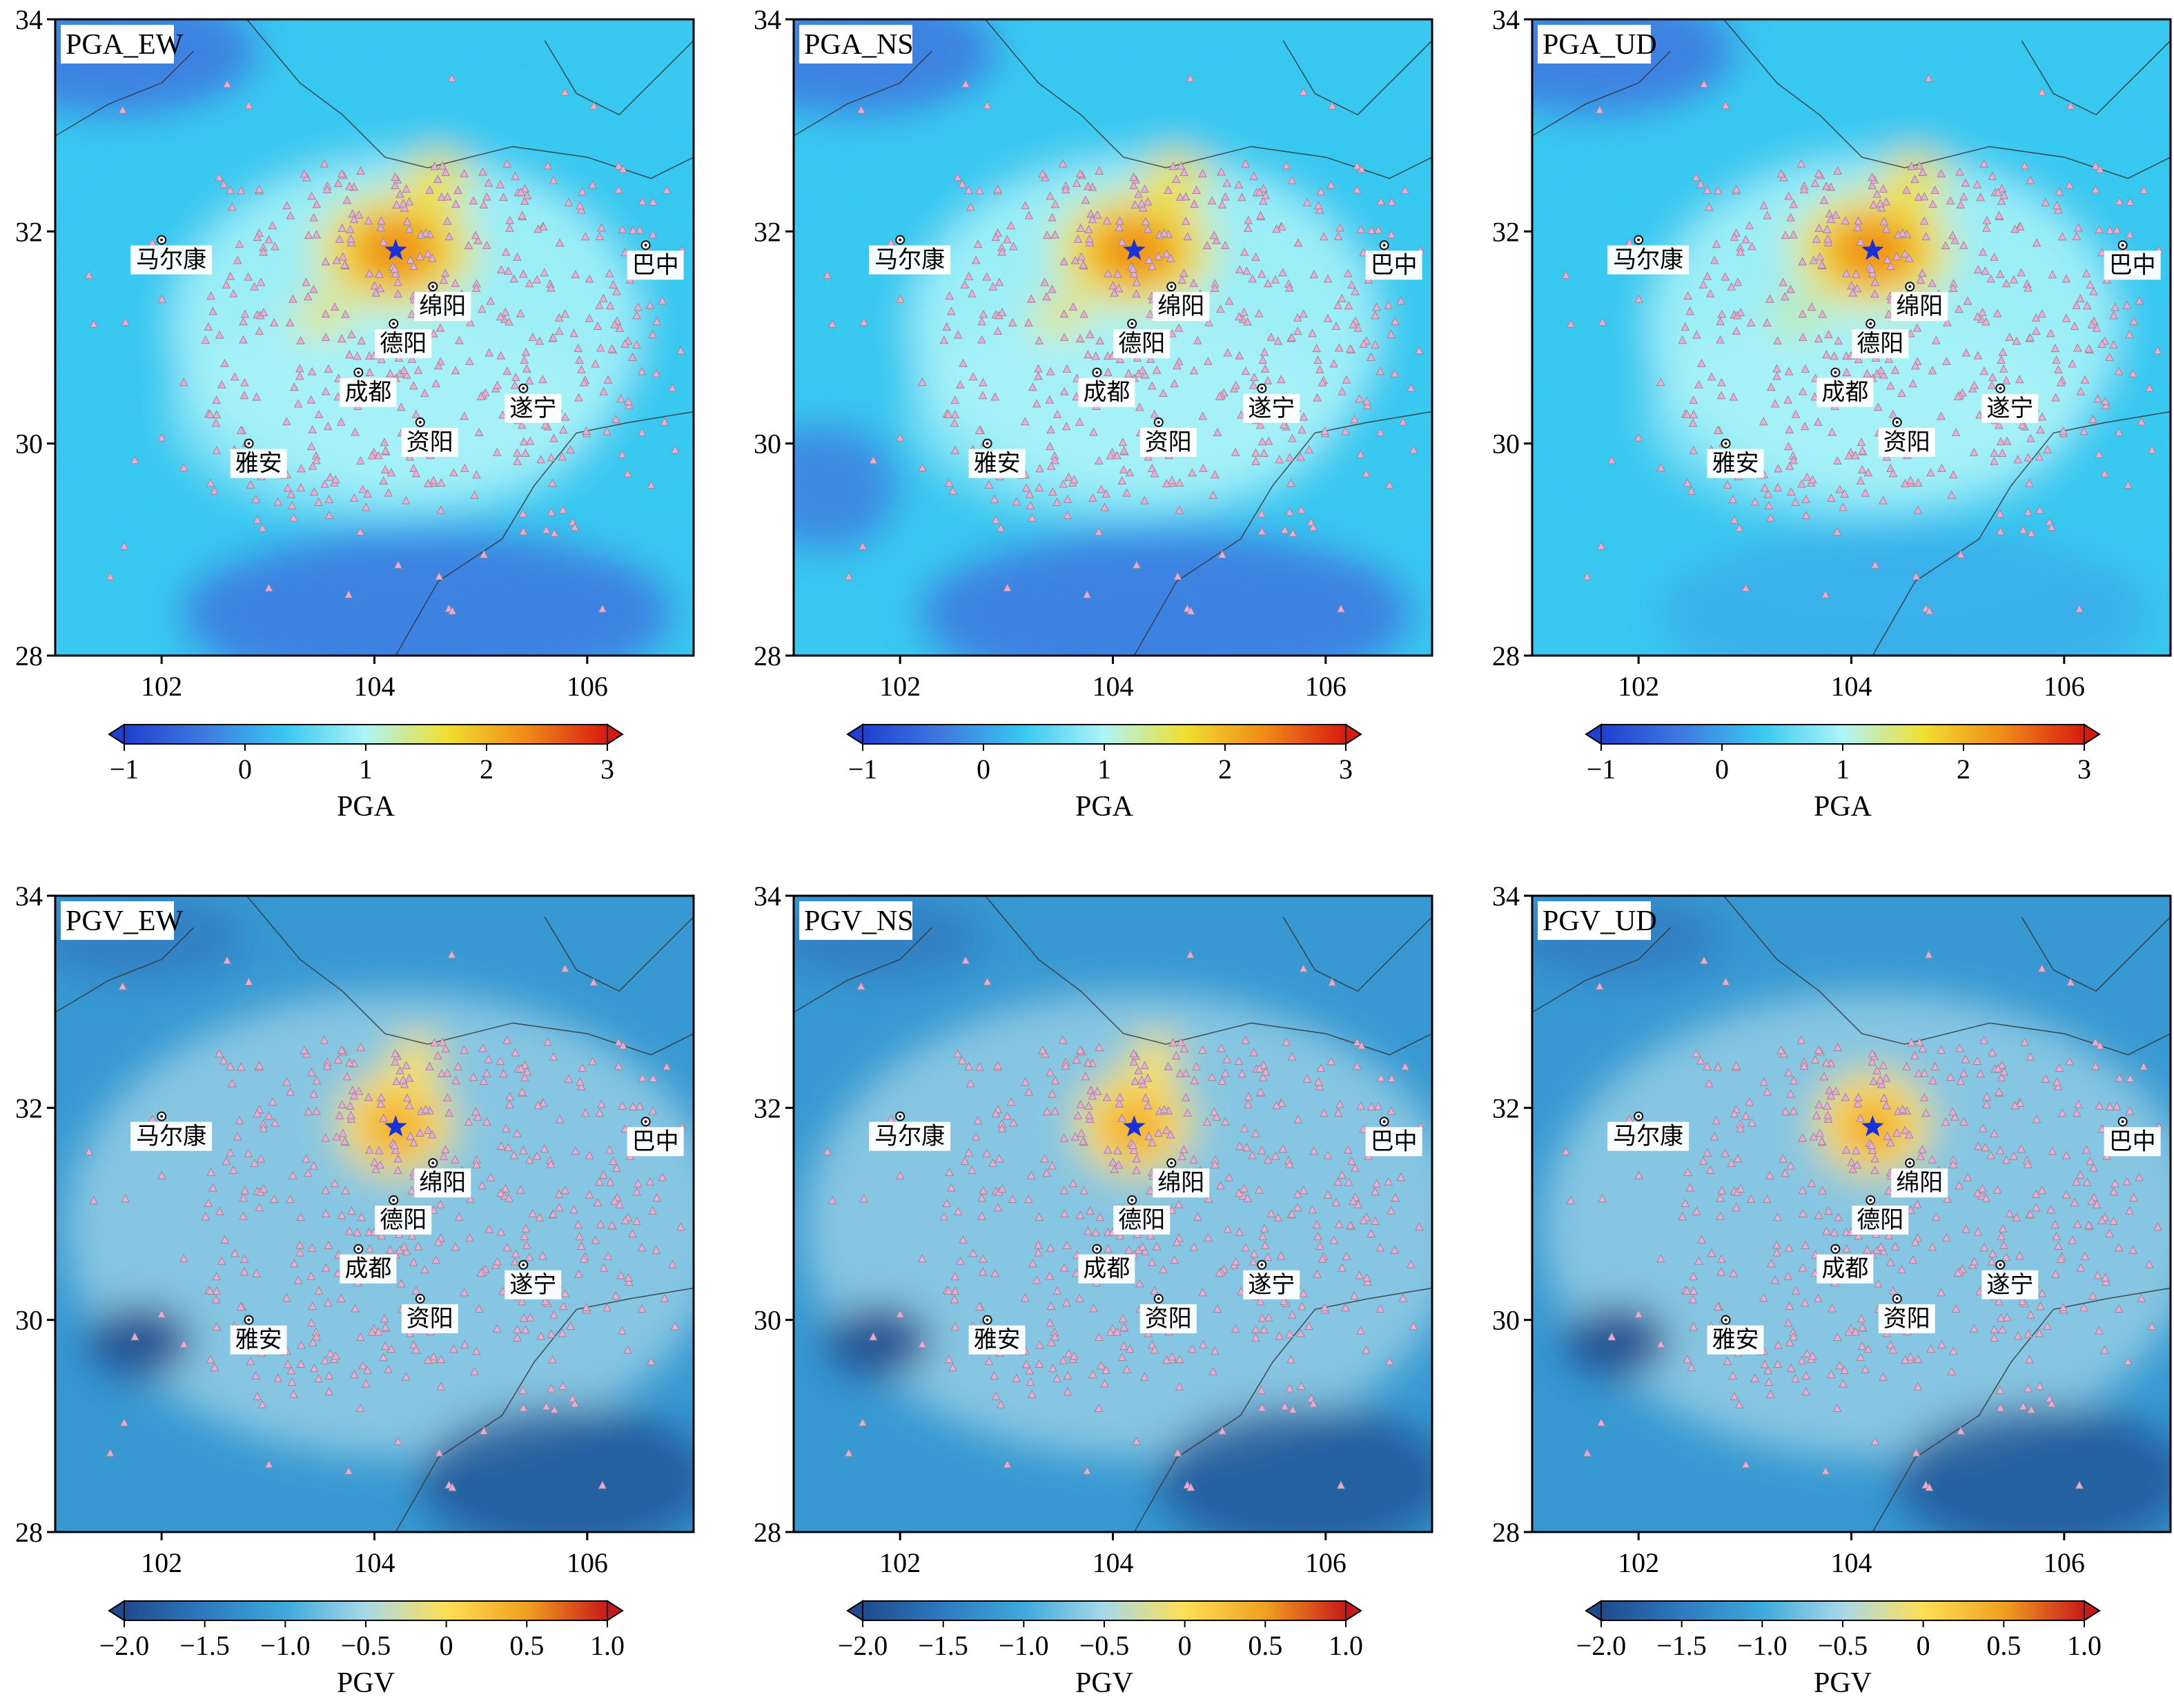  I want to click on city-label: 雅安, so click(258, 1340).